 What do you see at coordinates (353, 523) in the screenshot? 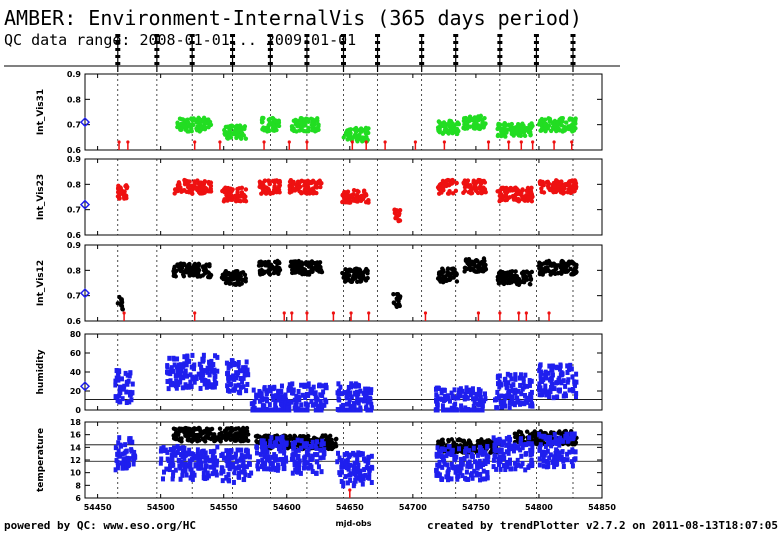
I see `x-axis-label: mjd-obs` at bounding box center [353, 523].